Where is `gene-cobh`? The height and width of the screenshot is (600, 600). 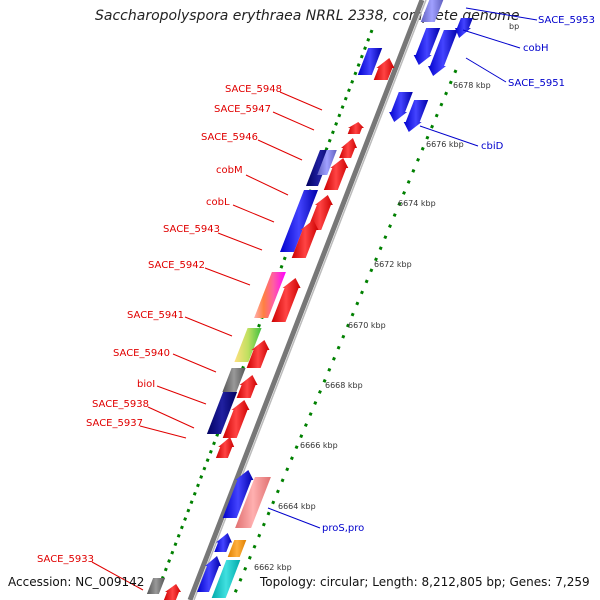 gene-cobh is located at coordinates (464, 28).